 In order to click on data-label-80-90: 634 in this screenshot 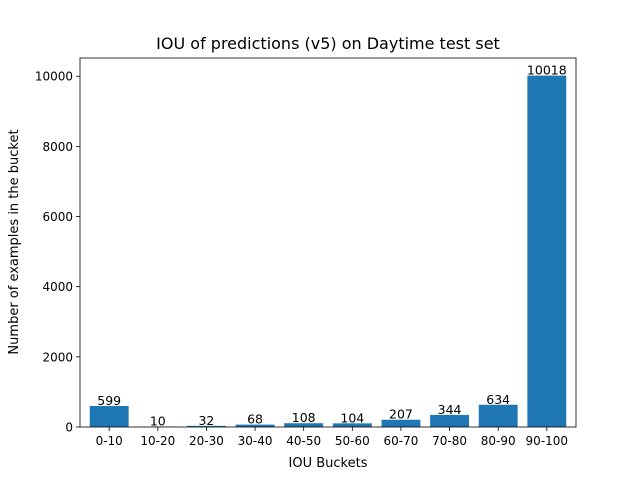, I will do `click(498, 399)`.